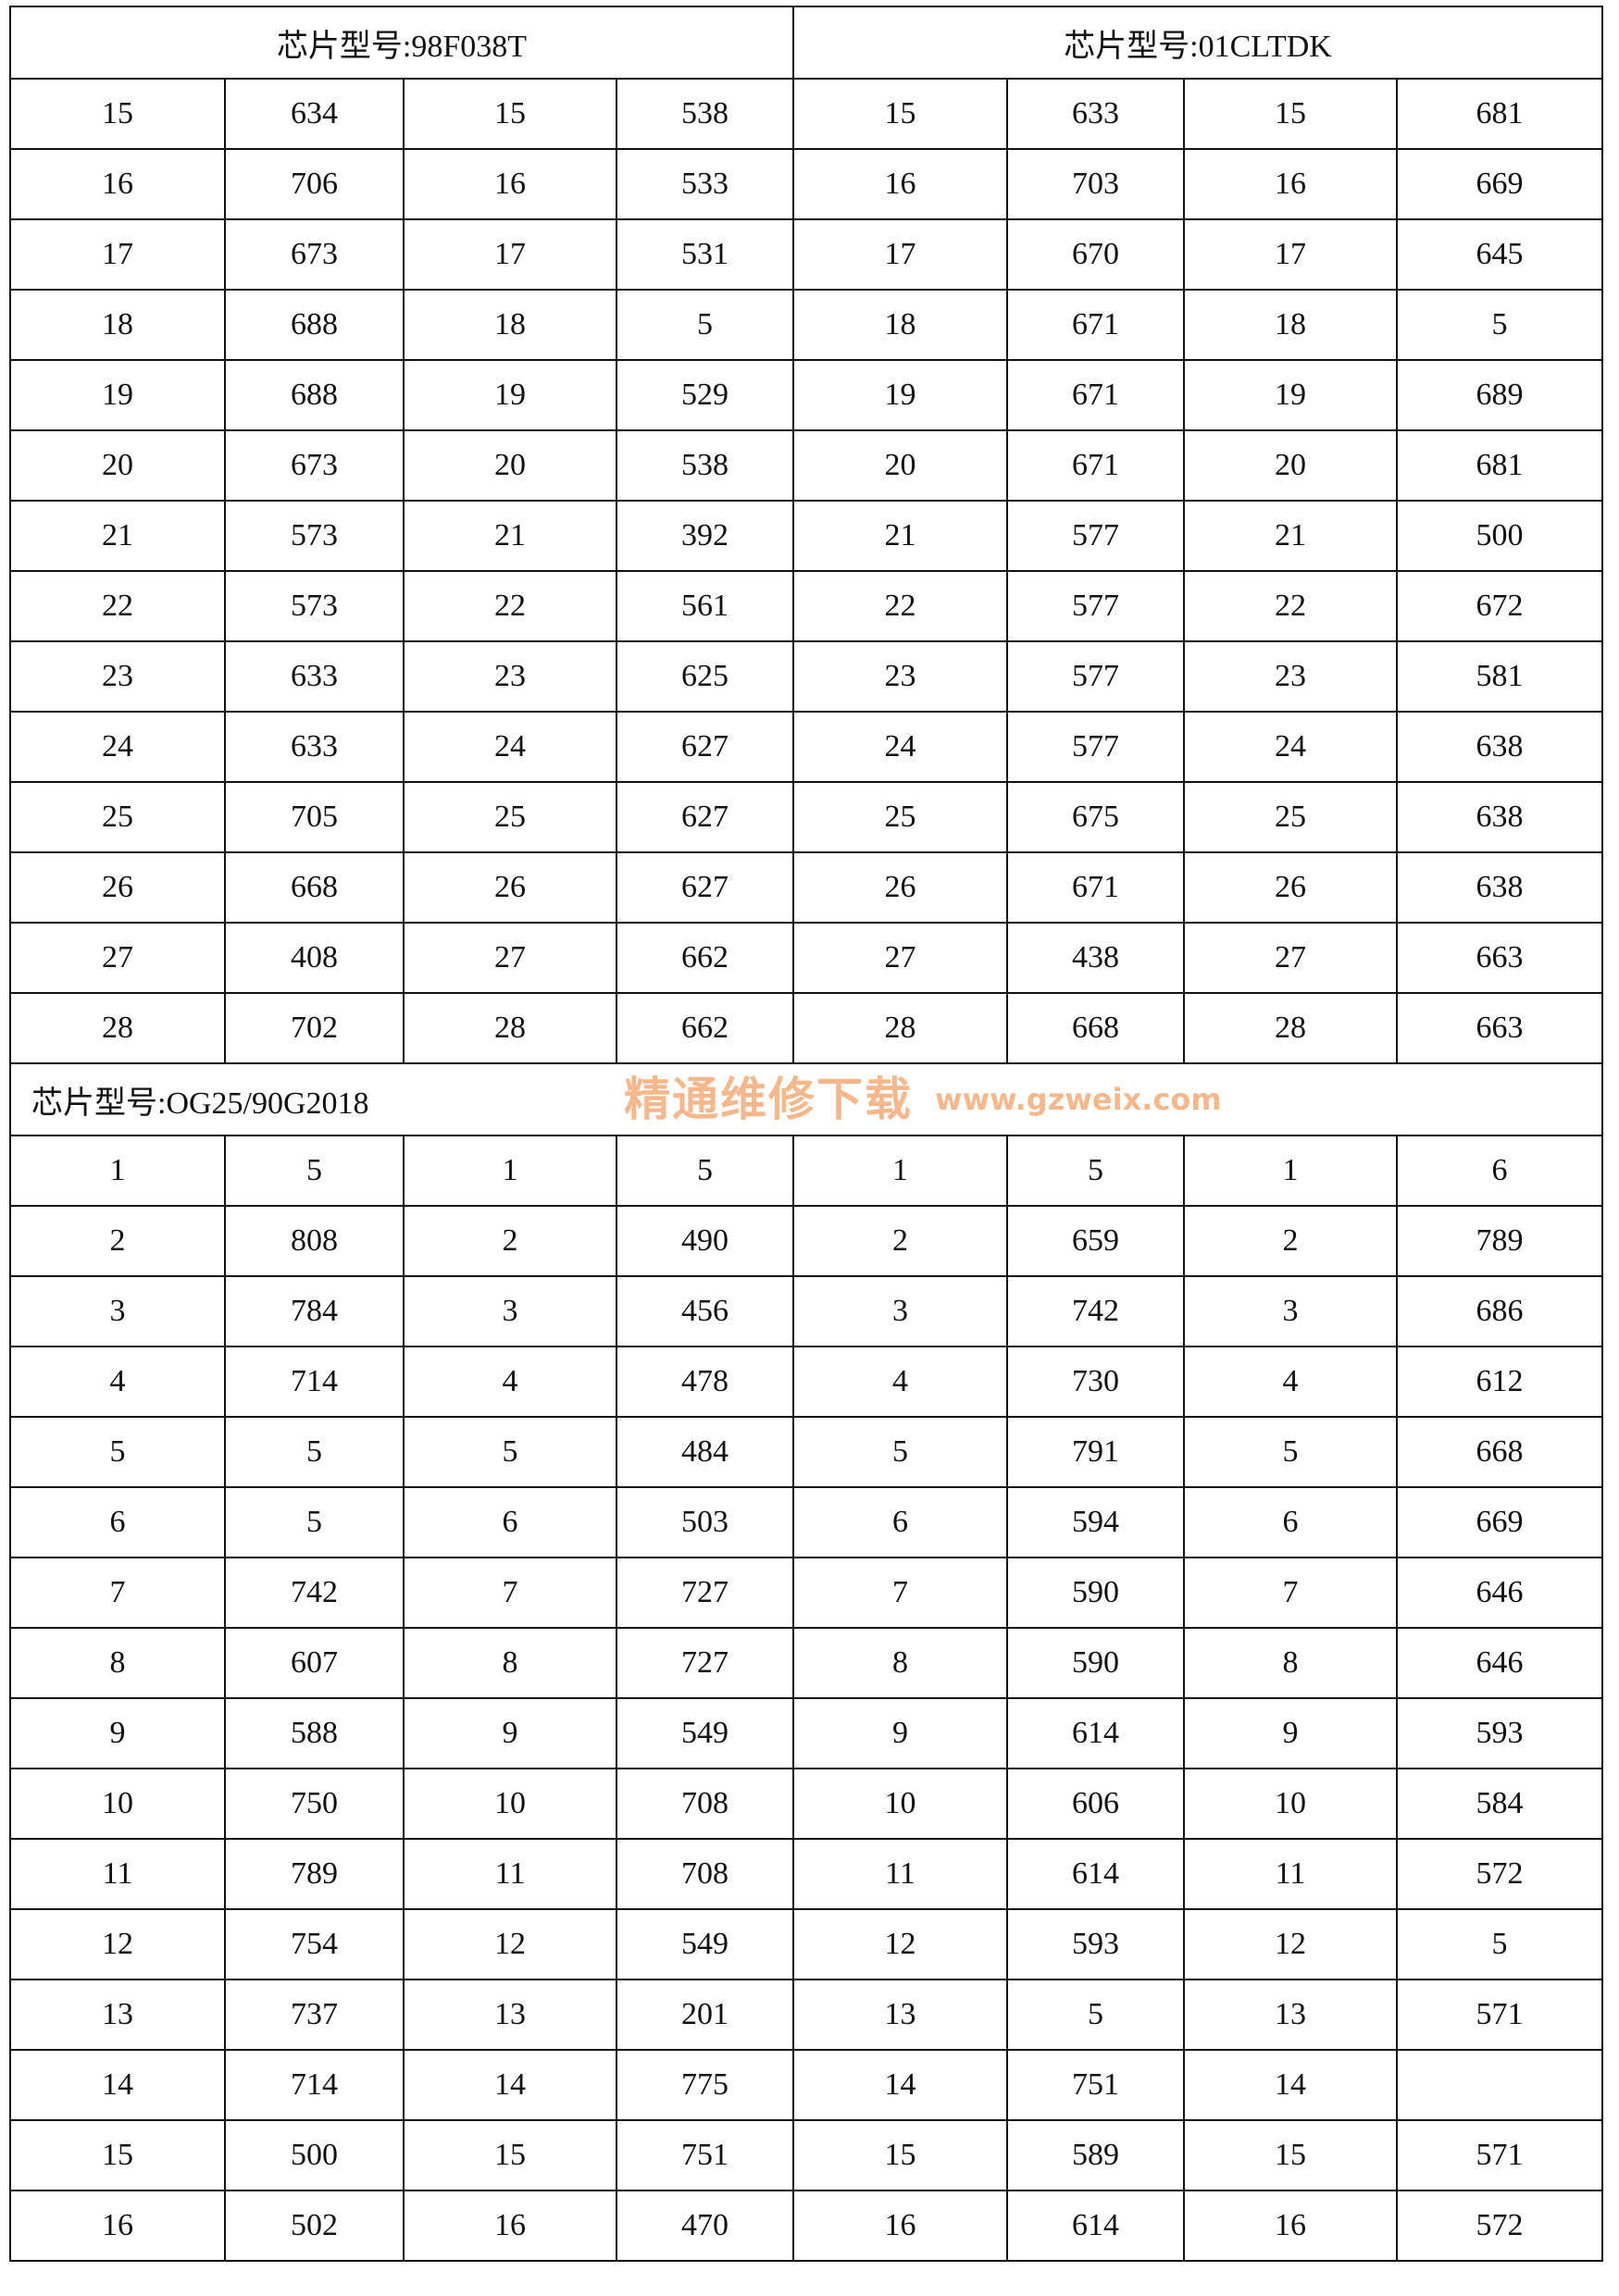 Image resolution: width=1619 pixels, height=2296 pixels. What do you see at coordinates (807, 1593) in the screenshot?
I see `table-row: 7 742 7 727 7 590 7 646` at bounding box center [807, 1593].